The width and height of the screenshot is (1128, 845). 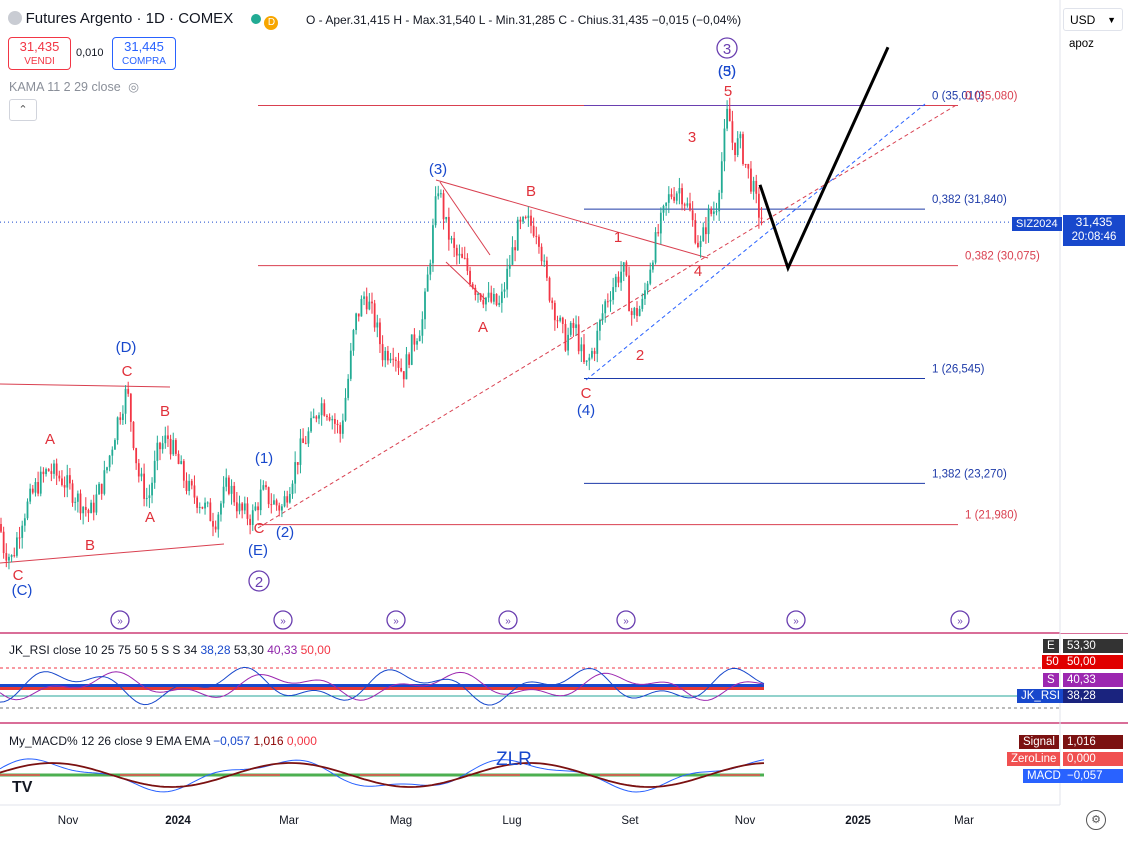 What do you see at coordinates (315, 650) in the screenshot?
I see `rsi-val-4: 50,00` at bounding box center [315, 650].